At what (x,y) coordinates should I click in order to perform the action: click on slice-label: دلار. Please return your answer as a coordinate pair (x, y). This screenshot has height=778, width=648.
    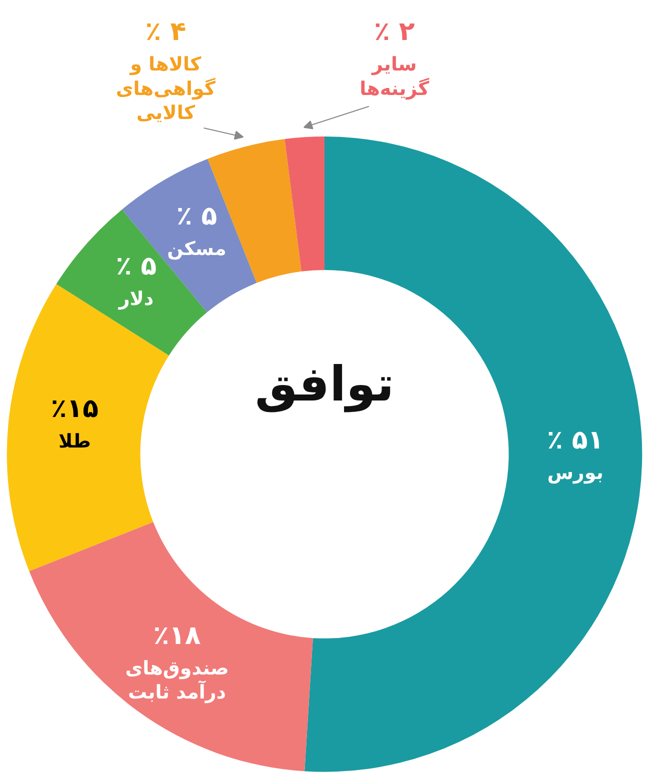
    Looking at the image, I should click on (136, 299).